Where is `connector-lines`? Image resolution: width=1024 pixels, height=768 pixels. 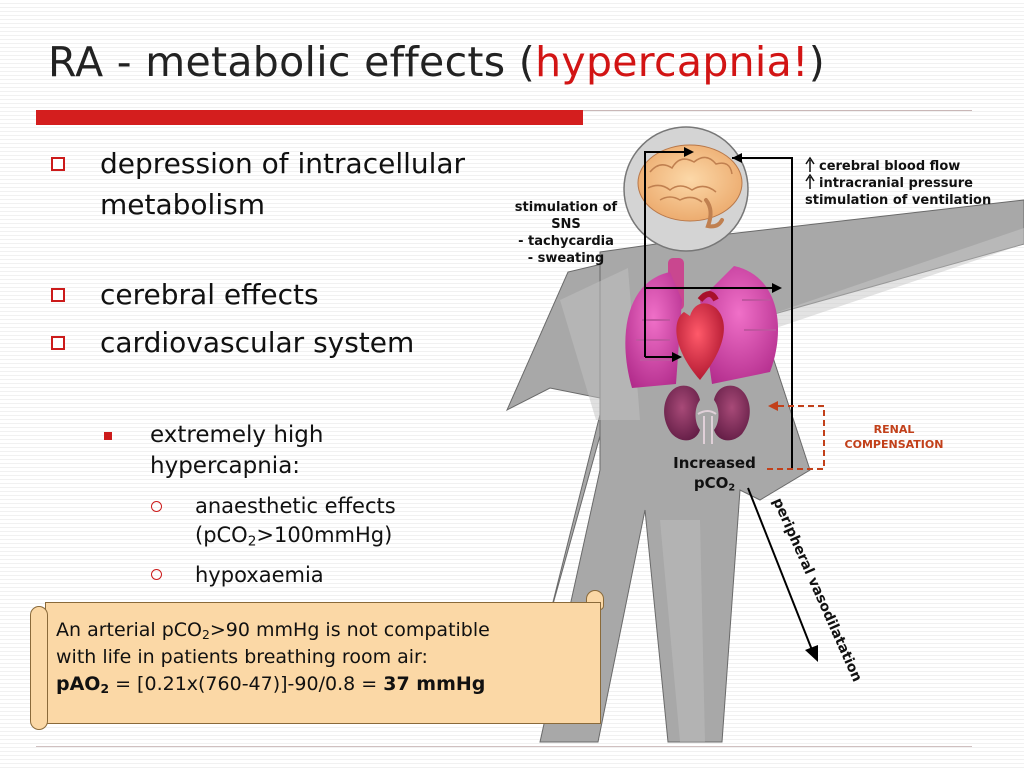 connector-lines is located at coordinates (728, 401).